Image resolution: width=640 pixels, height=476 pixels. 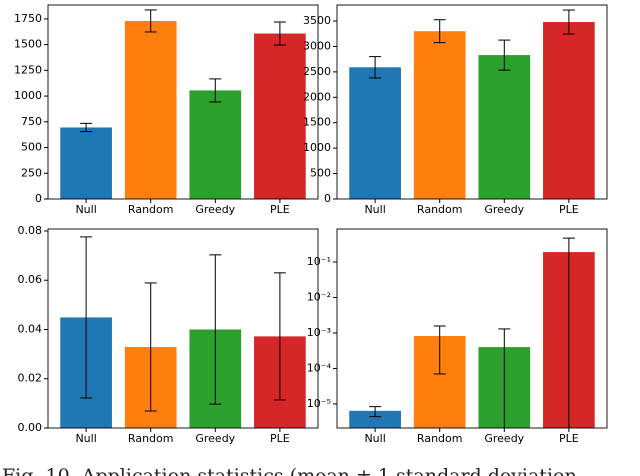 I want to click on y-tick-label: 3000, so click(x=317, y=45).